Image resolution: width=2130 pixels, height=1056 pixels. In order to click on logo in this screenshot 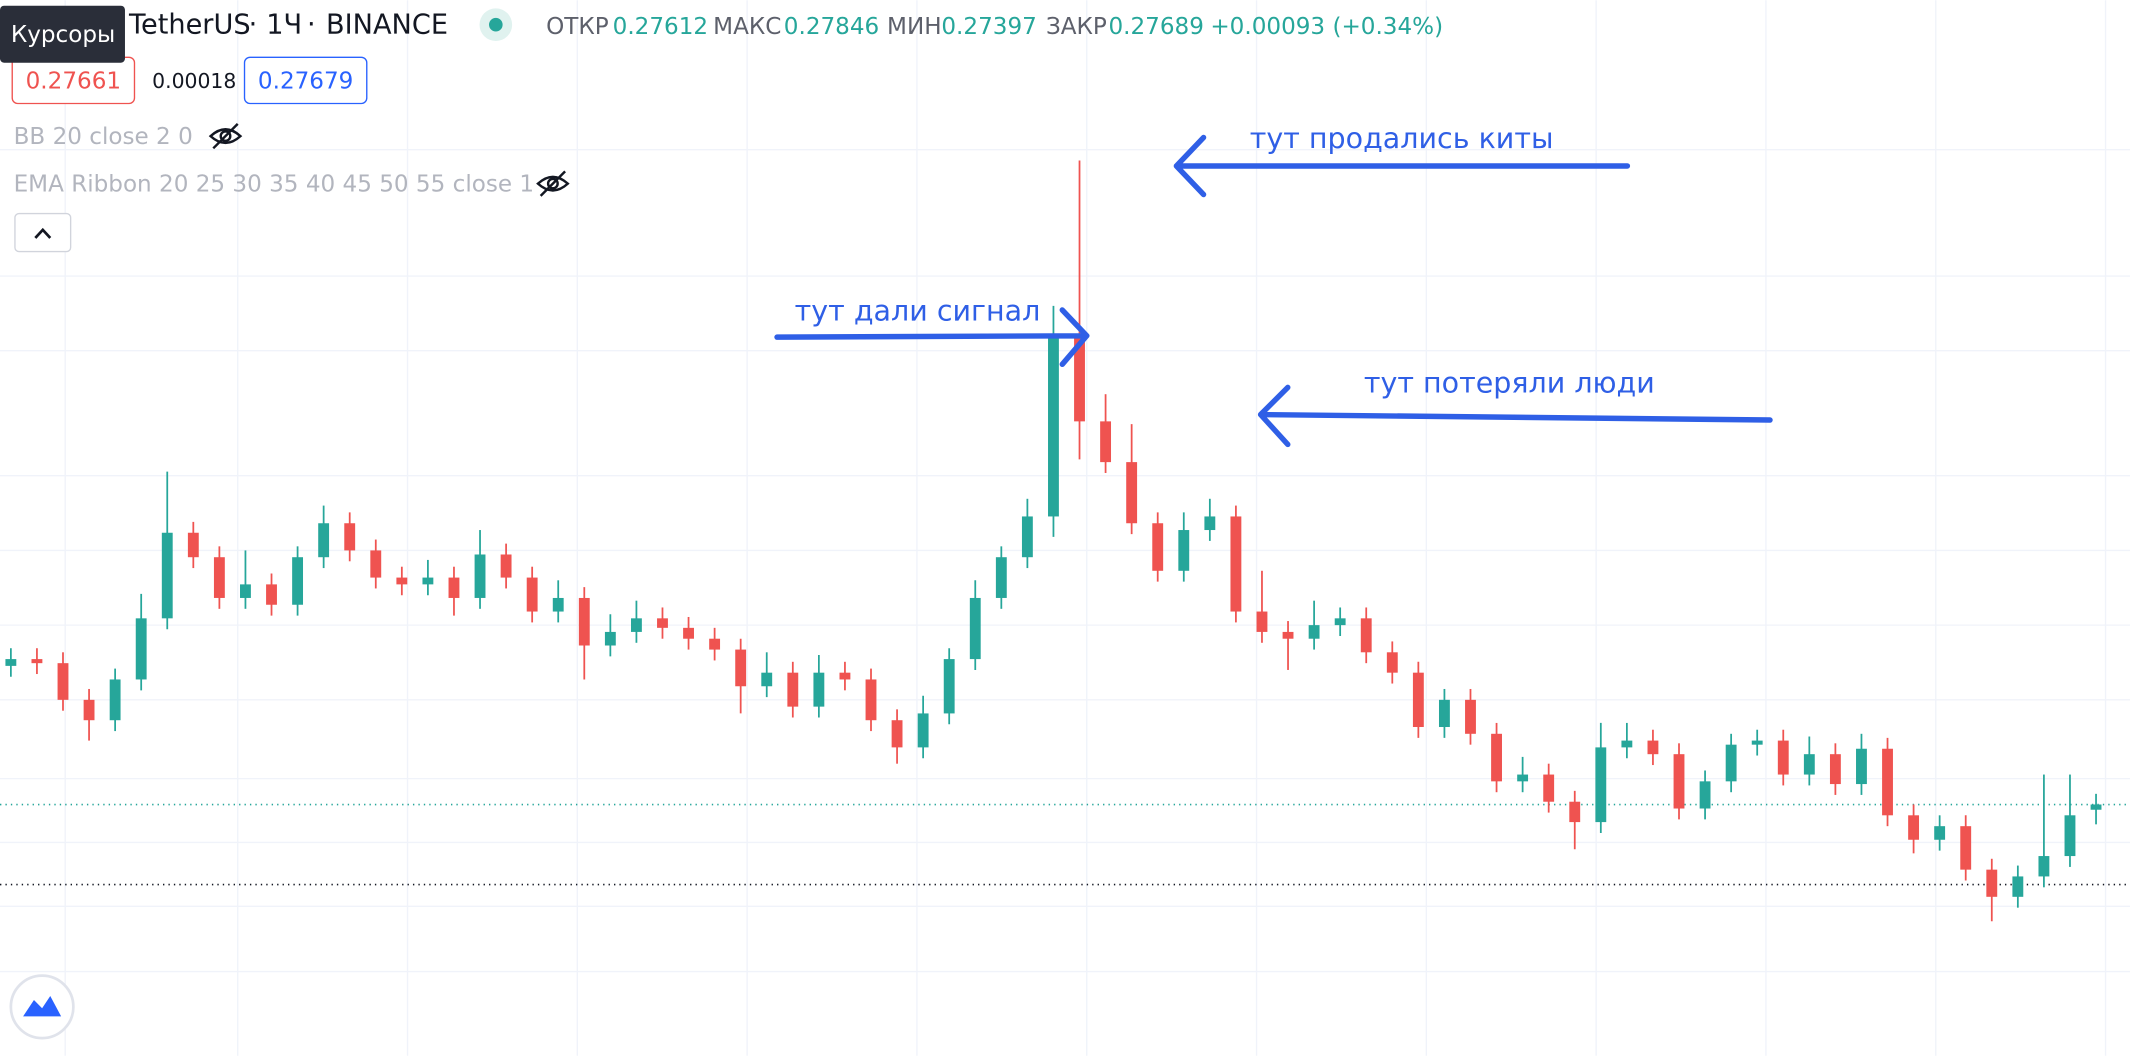, I will do `click(42, 1007)`.